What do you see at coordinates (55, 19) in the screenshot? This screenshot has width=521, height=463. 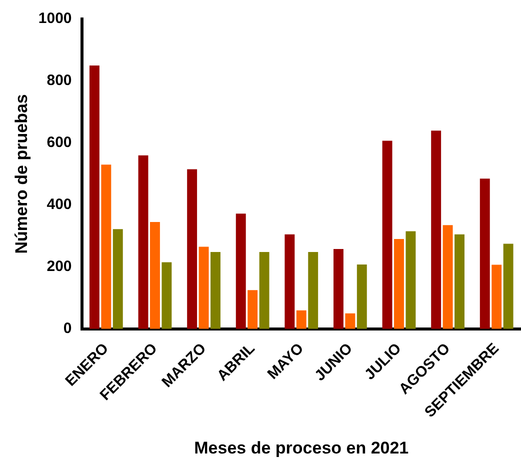 I see `y-tick-label: 1000` at bounding box center [55, 19].